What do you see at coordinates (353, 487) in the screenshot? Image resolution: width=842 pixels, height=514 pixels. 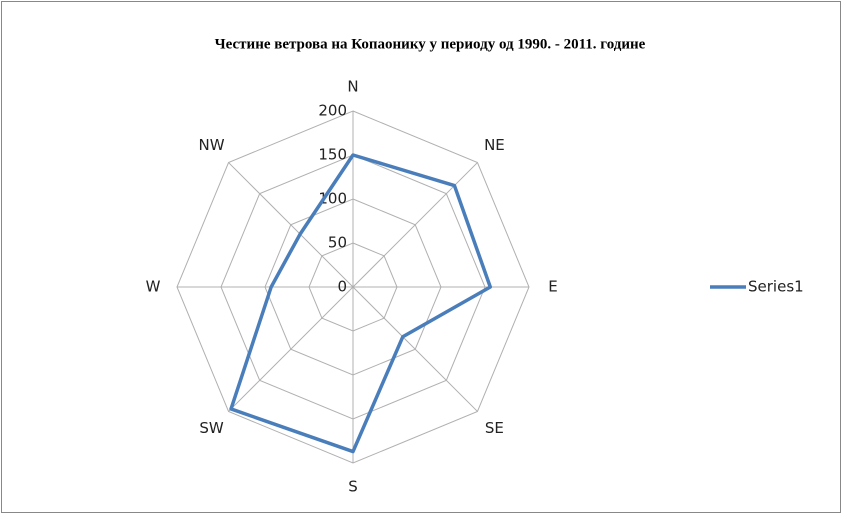 I see `category-label: S` at bounding box center [353, 487].